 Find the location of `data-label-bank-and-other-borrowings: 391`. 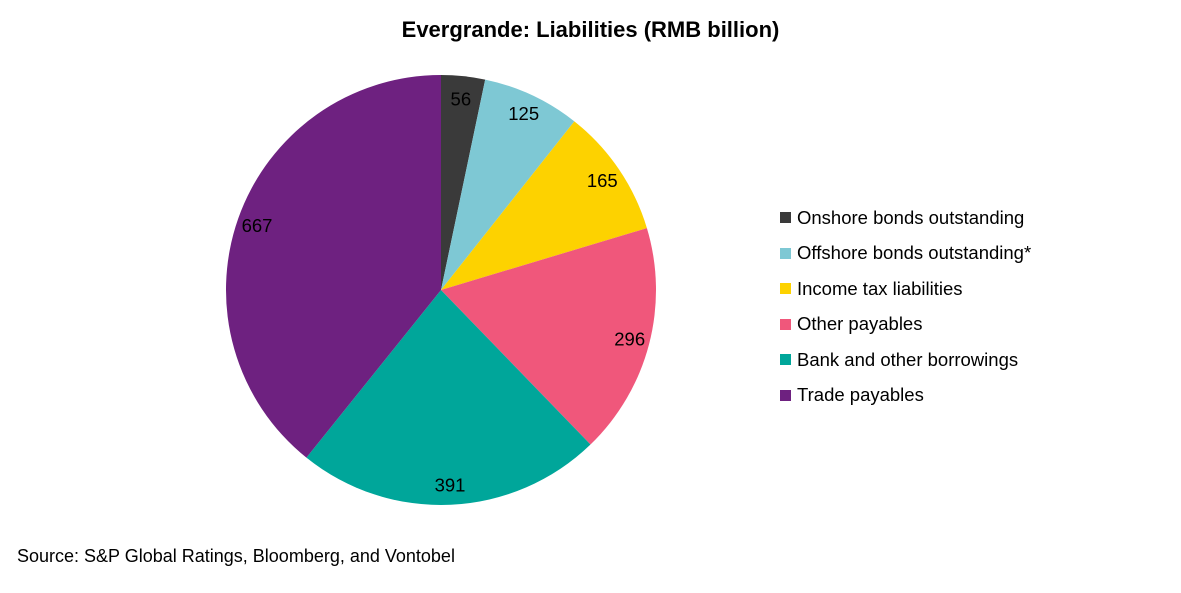

data-label-bank-and-other-borrowings: 391 is located at coordinates (450, 484).